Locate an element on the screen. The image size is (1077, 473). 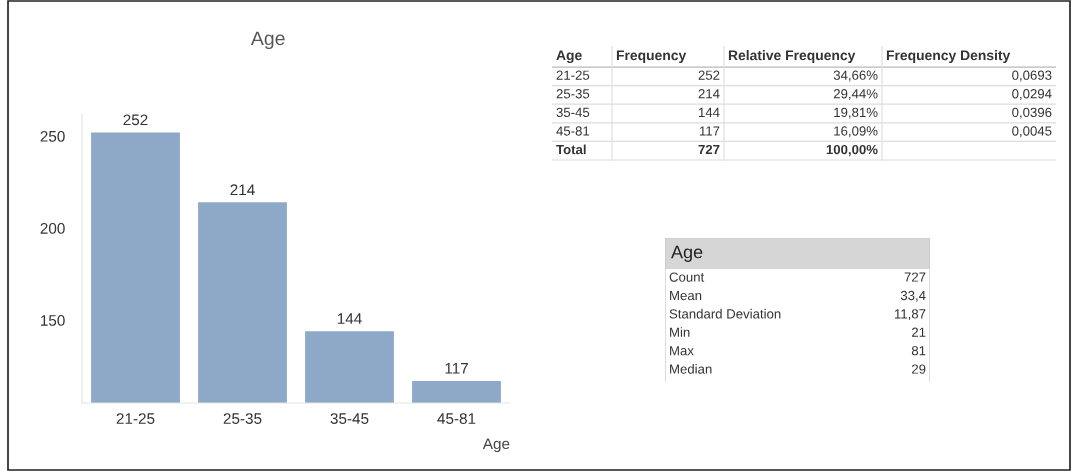
chart-title: Age is located at coordinates (267, 40).